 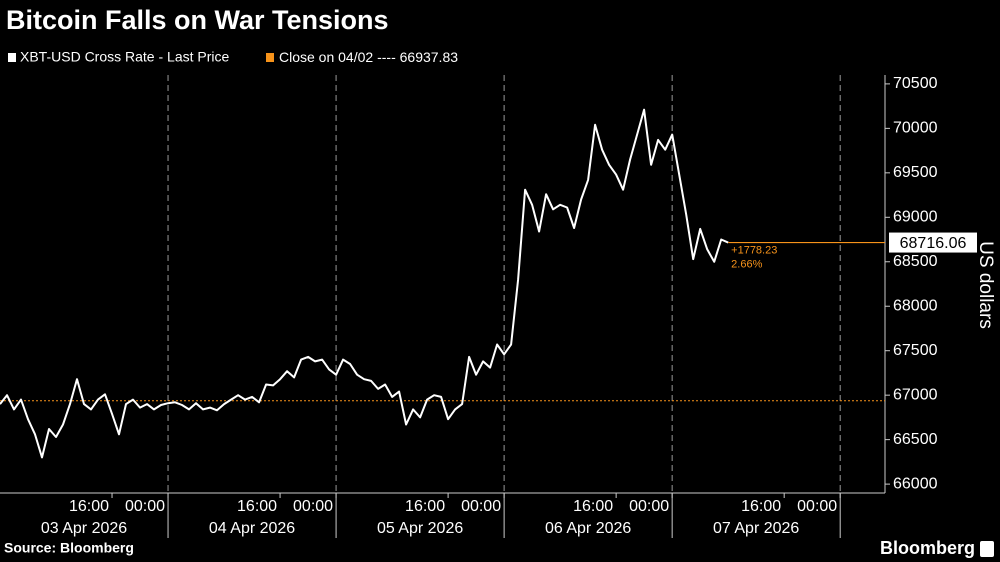 I want to click on legend-label: Close on 04/02 ---- 66937.83, so click(x=368, y=57).